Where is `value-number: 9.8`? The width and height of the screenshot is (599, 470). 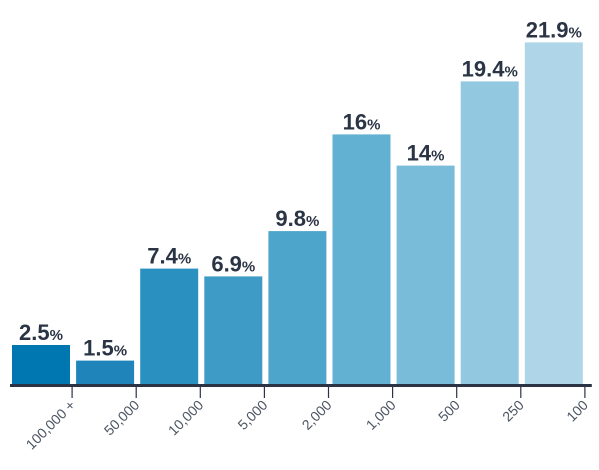
value-number: 9.8 is located at coordinates (290, 218).